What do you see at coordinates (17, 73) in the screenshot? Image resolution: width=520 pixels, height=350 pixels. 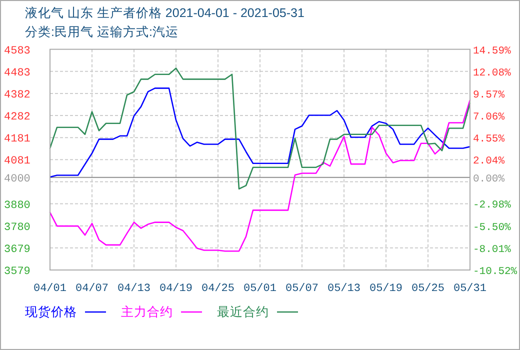 I see `y-tick-label: 4483` at bounding box center [17, 73].